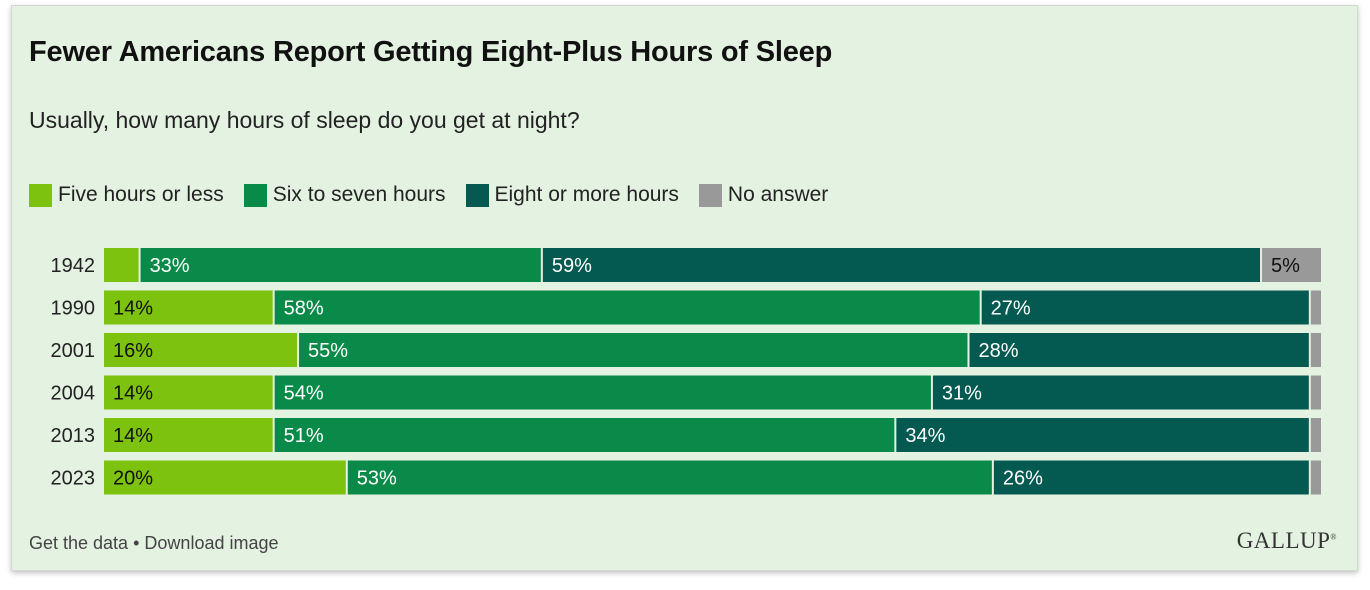 The image size is (1370, 590). I want to click on legend-item-six-to-seven: Six to seven hours, so click(344, 195).